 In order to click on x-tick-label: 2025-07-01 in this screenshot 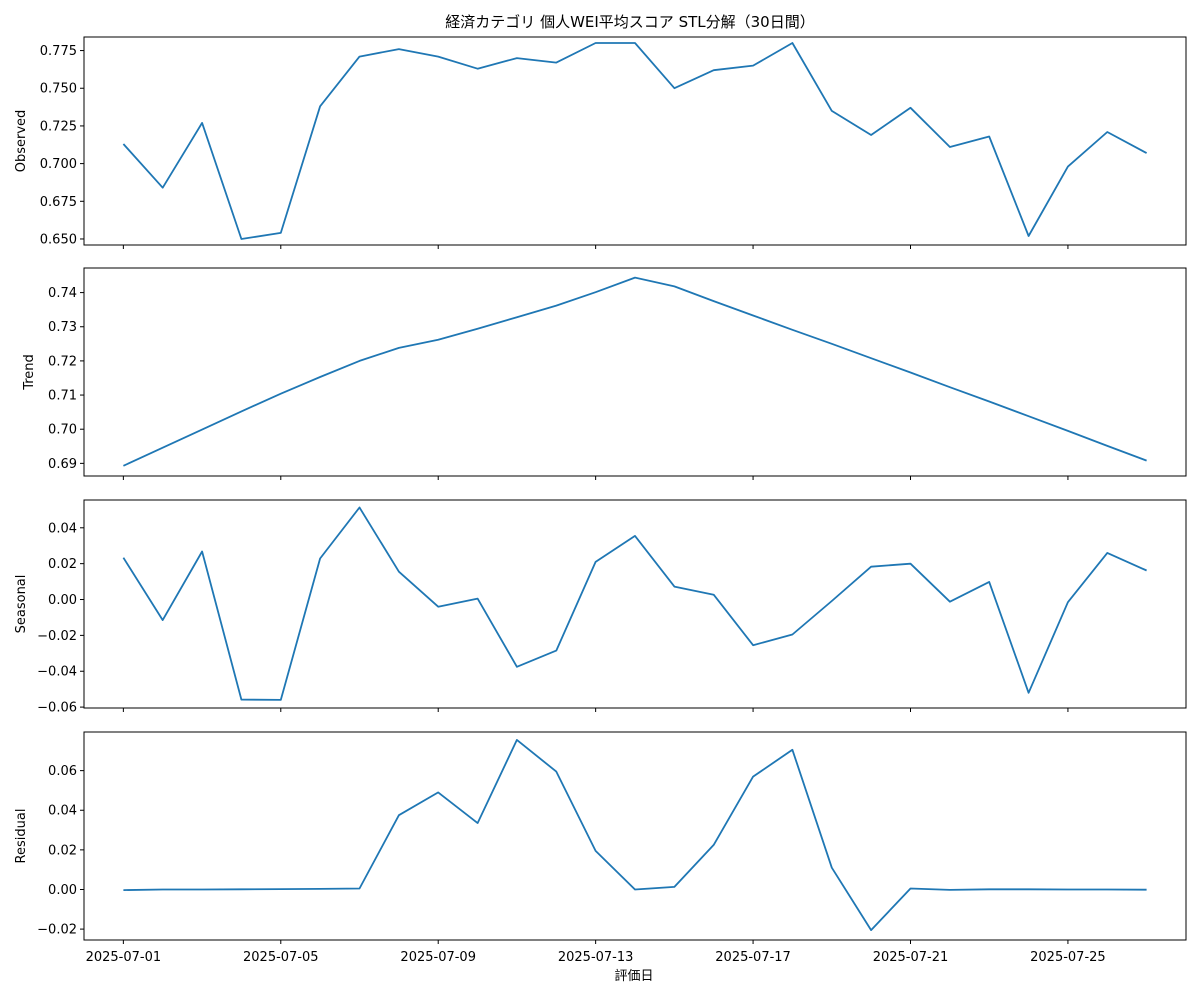, I will do `click(124, 957)`.